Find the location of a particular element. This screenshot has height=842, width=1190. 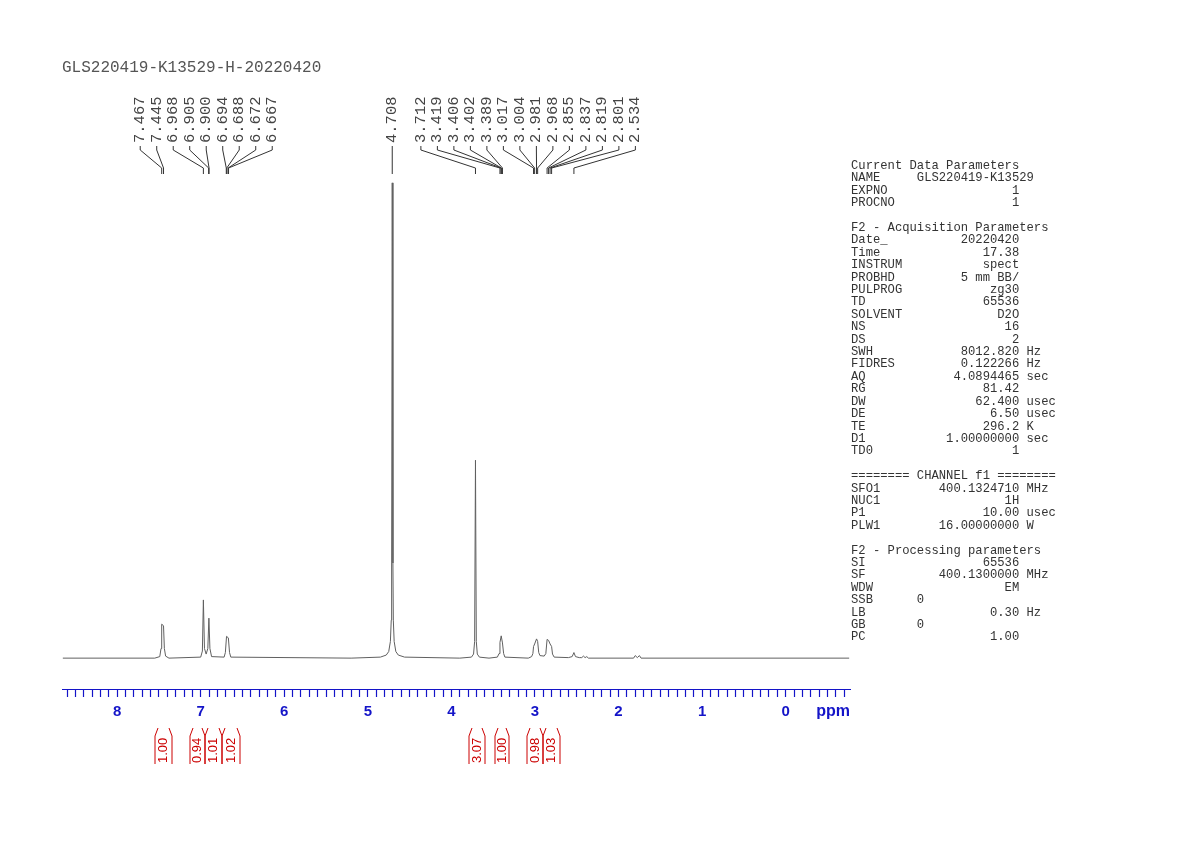

text: 0.98 is located at coordinates (534, 750).